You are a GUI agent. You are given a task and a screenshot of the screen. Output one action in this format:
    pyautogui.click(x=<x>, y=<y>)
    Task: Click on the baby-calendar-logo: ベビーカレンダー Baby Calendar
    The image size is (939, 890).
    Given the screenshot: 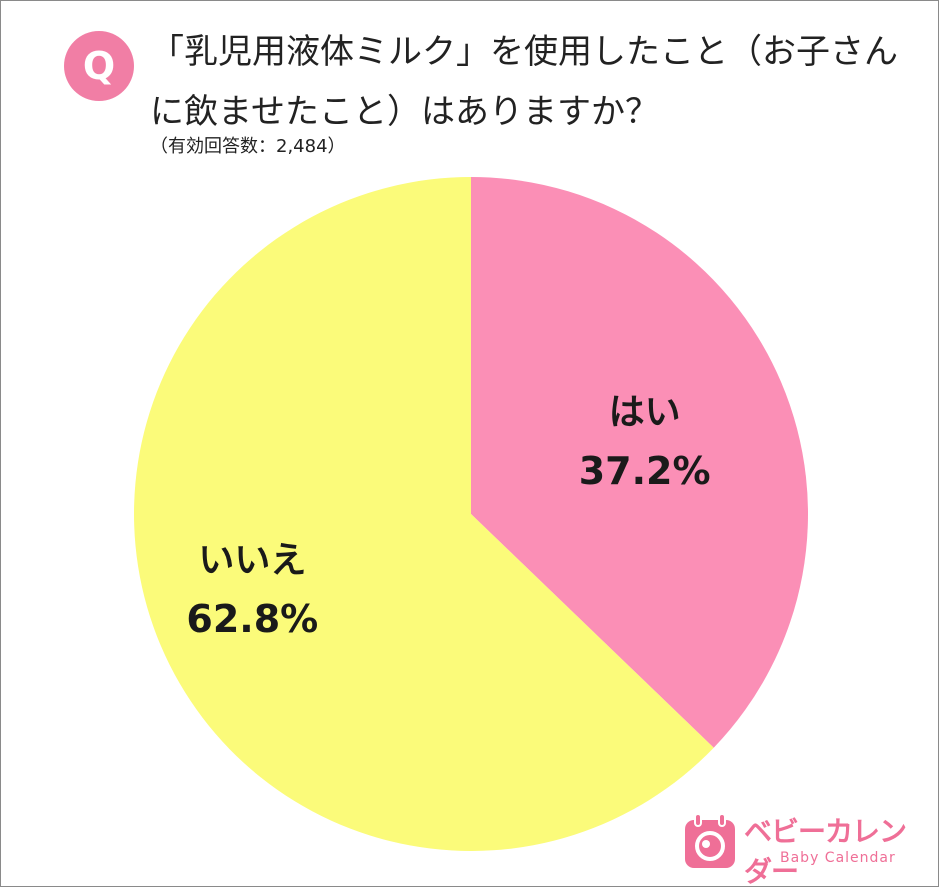 What is the action you would take?
    pyautogui.click(x=802, y=848)
    